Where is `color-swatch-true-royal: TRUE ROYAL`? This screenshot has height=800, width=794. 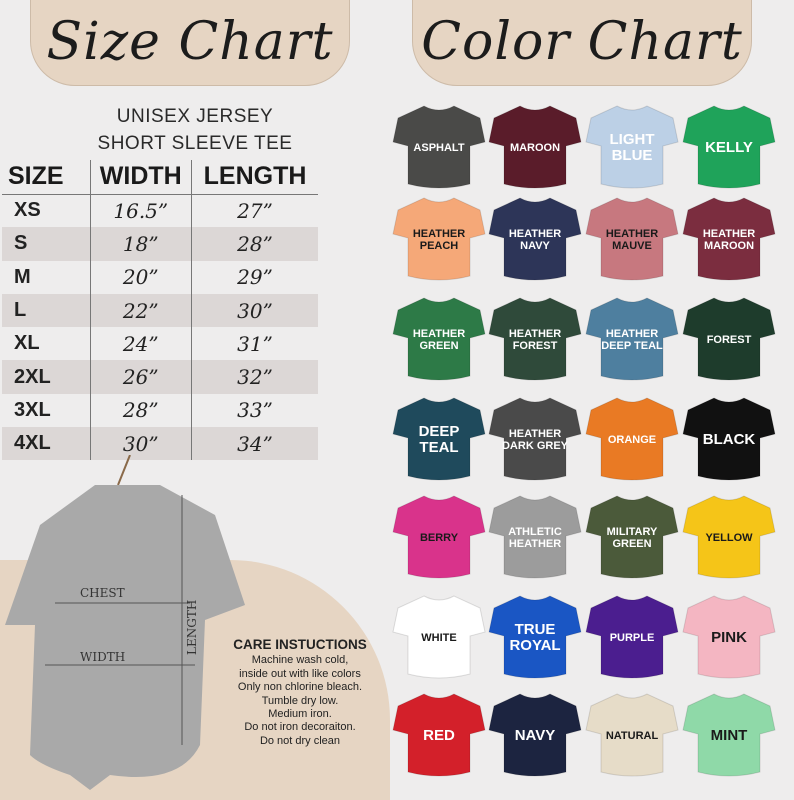
color-swatch-true-royal: TRUE ROYAL is located at coordinates (535, 636).